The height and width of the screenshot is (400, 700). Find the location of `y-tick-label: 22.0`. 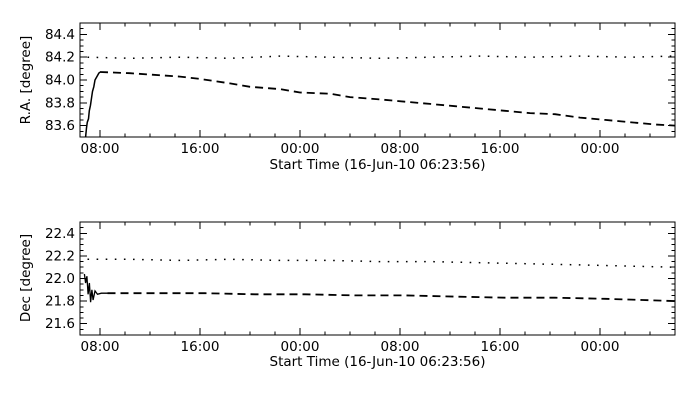

y-tick-label: 22.0 is located at coordinates (60, 279).